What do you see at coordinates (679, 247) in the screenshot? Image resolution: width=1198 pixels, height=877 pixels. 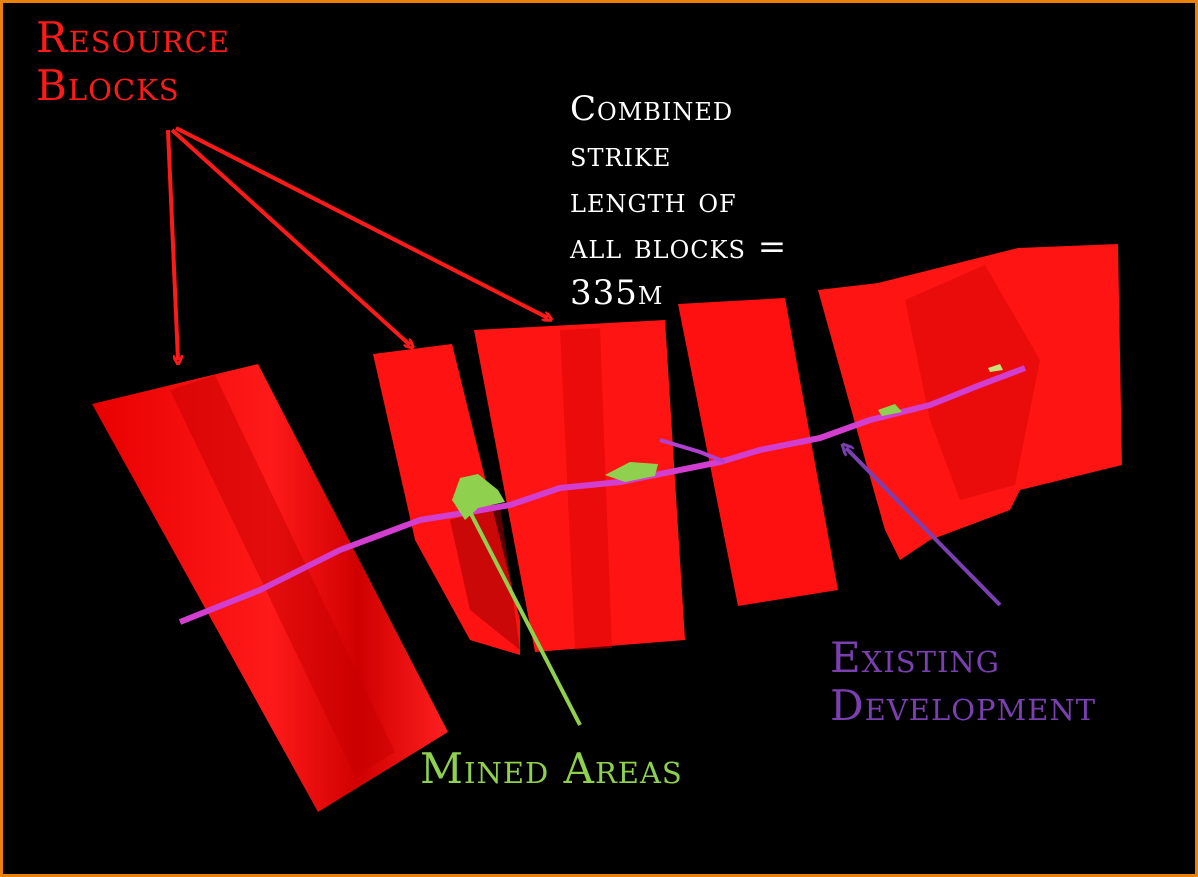 I see `strike-length-line-4: all blocks =` at bounding box center [679, 247].